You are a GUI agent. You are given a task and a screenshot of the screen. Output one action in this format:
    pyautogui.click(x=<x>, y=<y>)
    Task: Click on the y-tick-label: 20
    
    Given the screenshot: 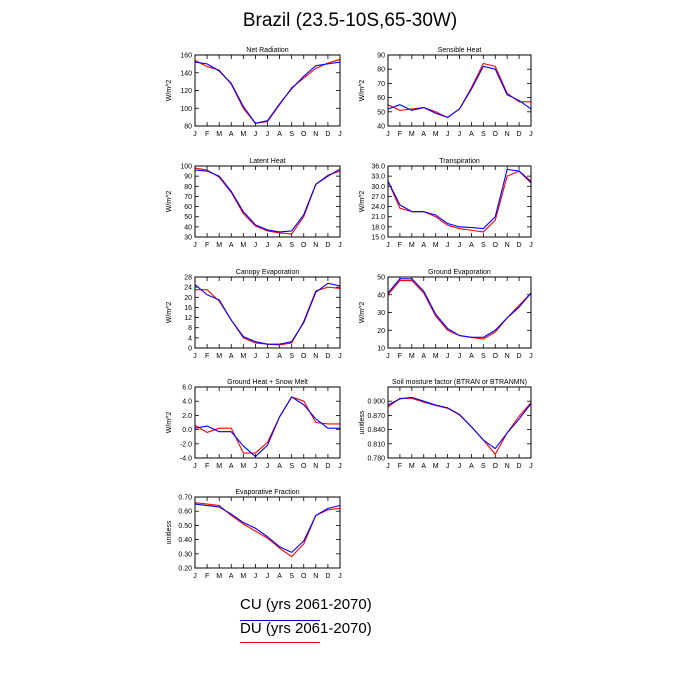 What is the action you would take?
    pyautogui.click(x=188, y=298)
    